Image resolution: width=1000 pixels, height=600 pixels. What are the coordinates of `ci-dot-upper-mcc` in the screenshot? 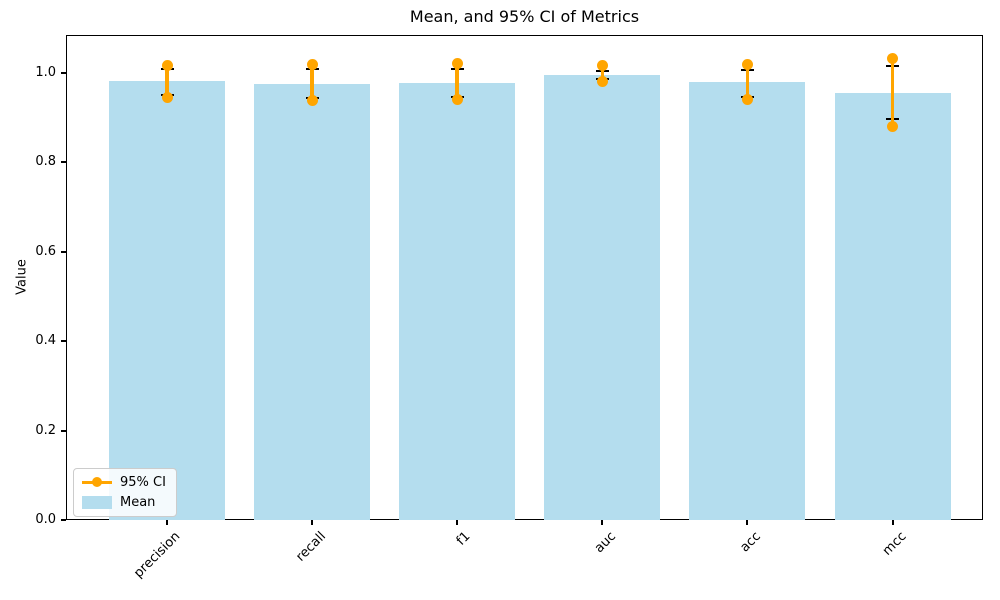 It's located at (892, 58).